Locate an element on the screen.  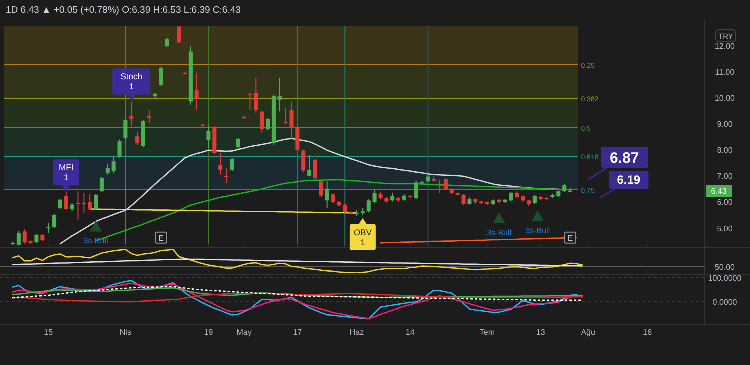
annotation: MFI 1 is located at coordinates (66, 172).